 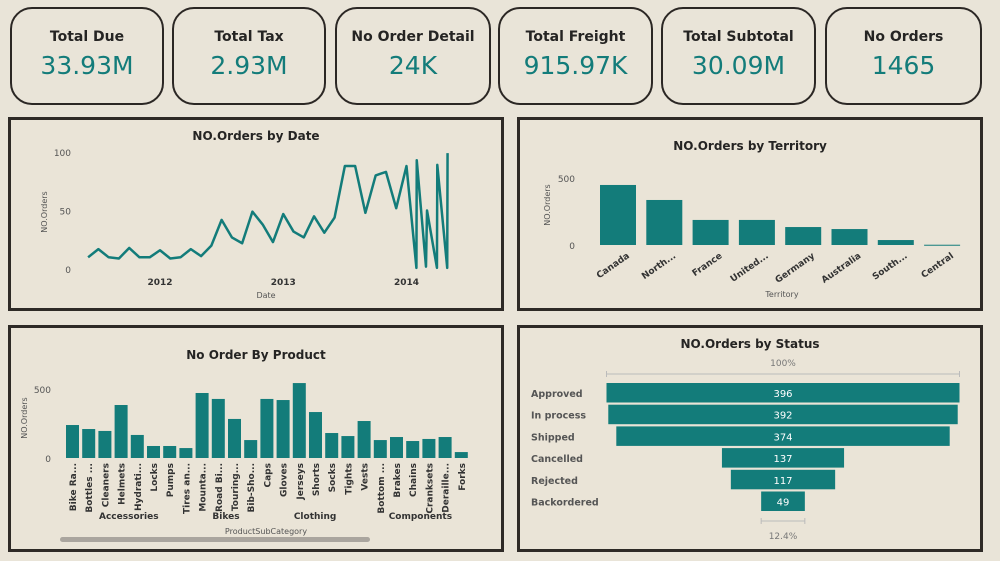 What do you see at coordinates (285, 480) in the screenshot?
I see `x-tick-label: Gloves` at bounding box center [285, 480].